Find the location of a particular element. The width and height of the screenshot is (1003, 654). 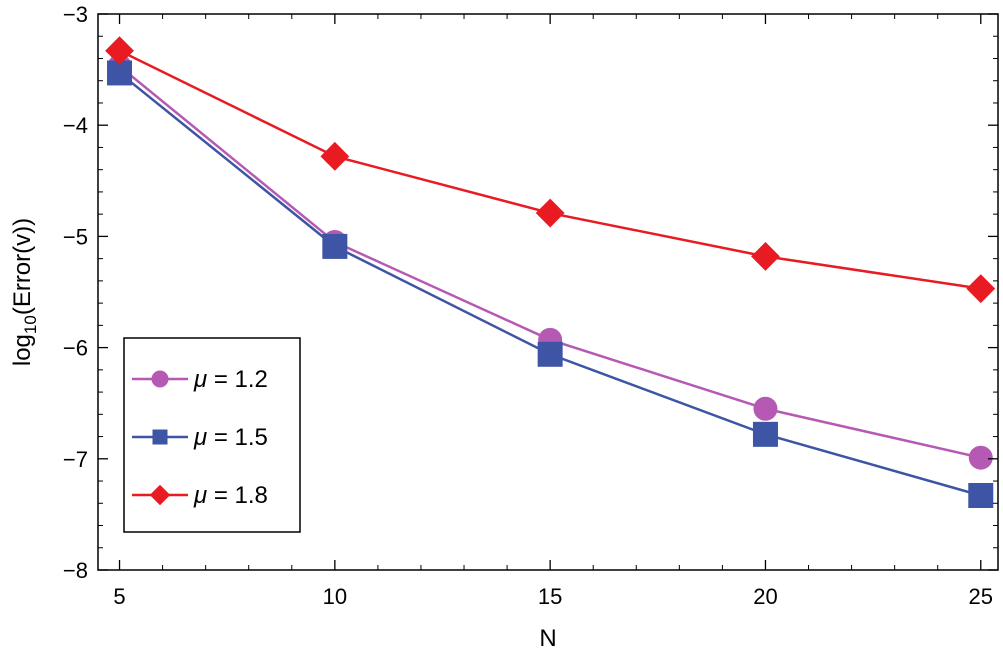

legend-item-mu-1.5: μ = 1.5 is located at coordinates (200, 437).